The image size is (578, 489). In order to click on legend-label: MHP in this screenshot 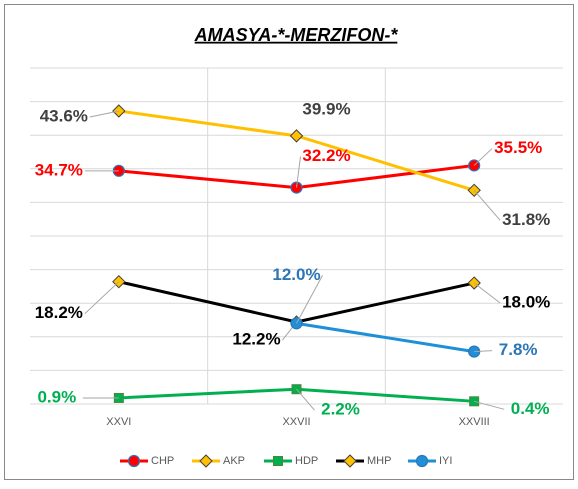, I will do `click(379, 461)`.